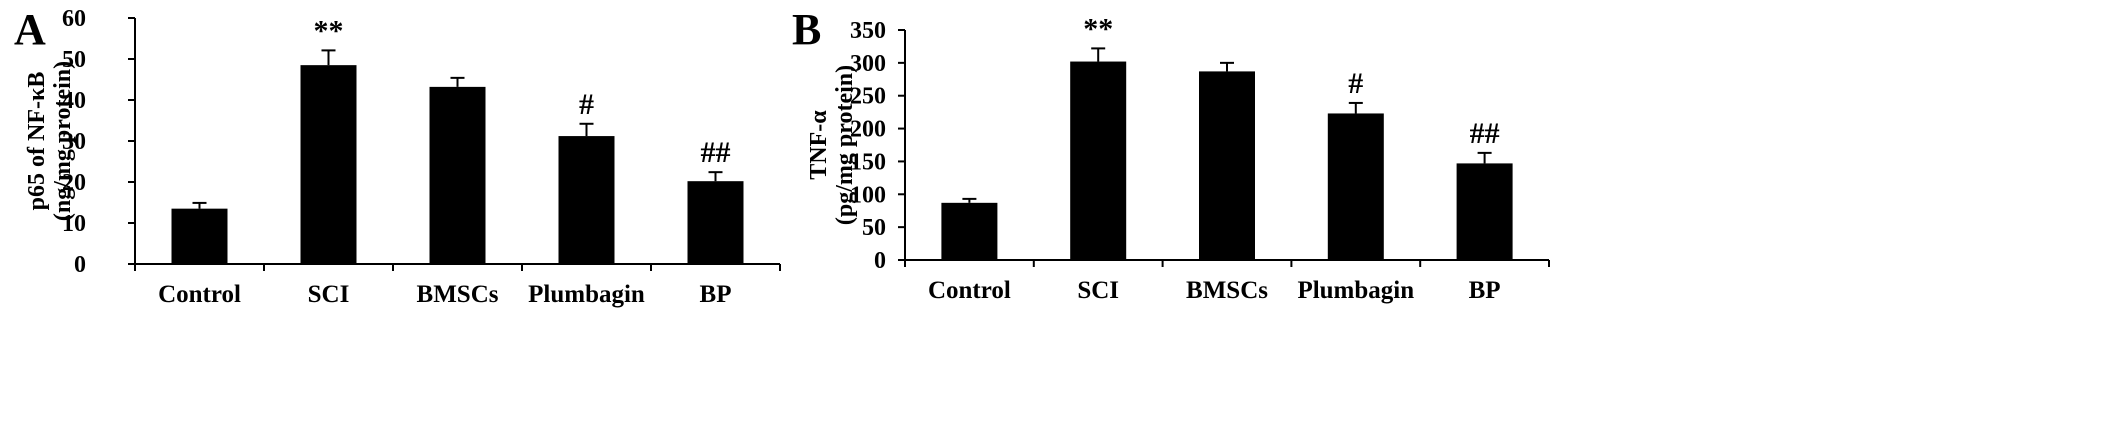 This screenshot has height=430, width=2126. I want to click on y-tick-label: 250, so click(868, 97).